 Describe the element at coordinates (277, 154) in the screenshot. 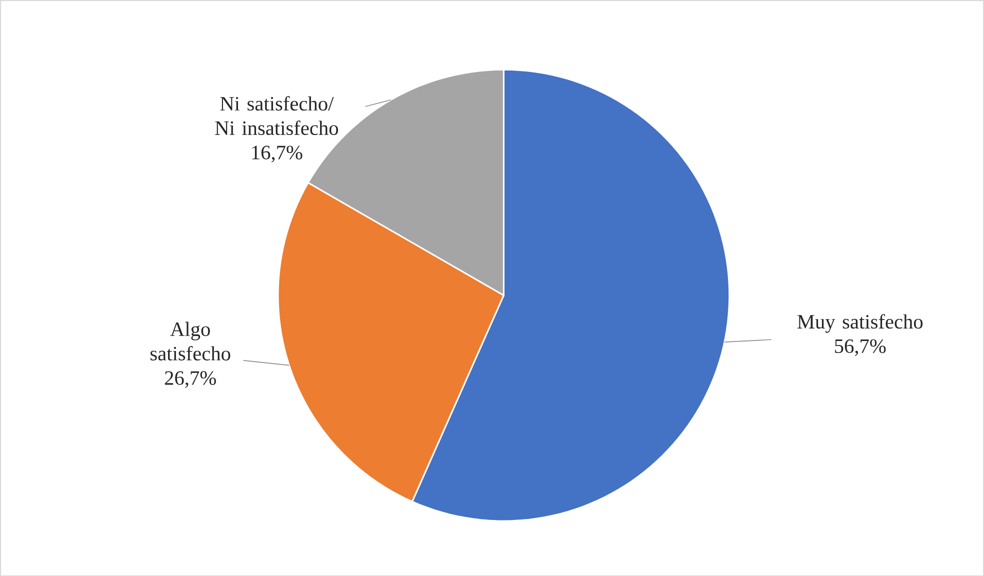

I see `data-label: 16,7%` at that location.